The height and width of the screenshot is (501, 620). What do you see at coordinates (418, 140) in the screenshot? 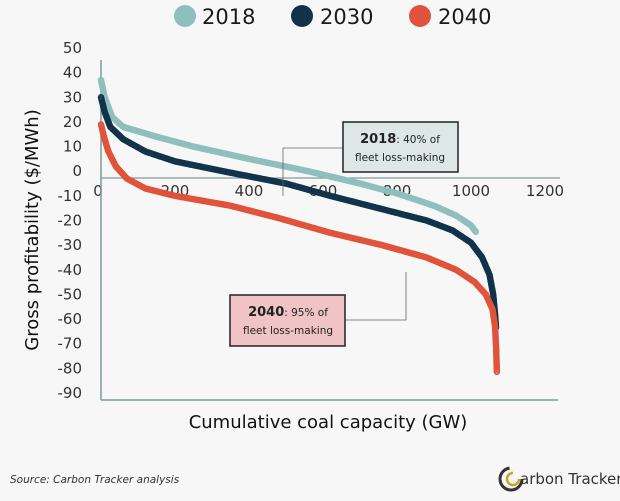
I see `annotation-2018-text: : 40% of` at bounding box center [418, 140].